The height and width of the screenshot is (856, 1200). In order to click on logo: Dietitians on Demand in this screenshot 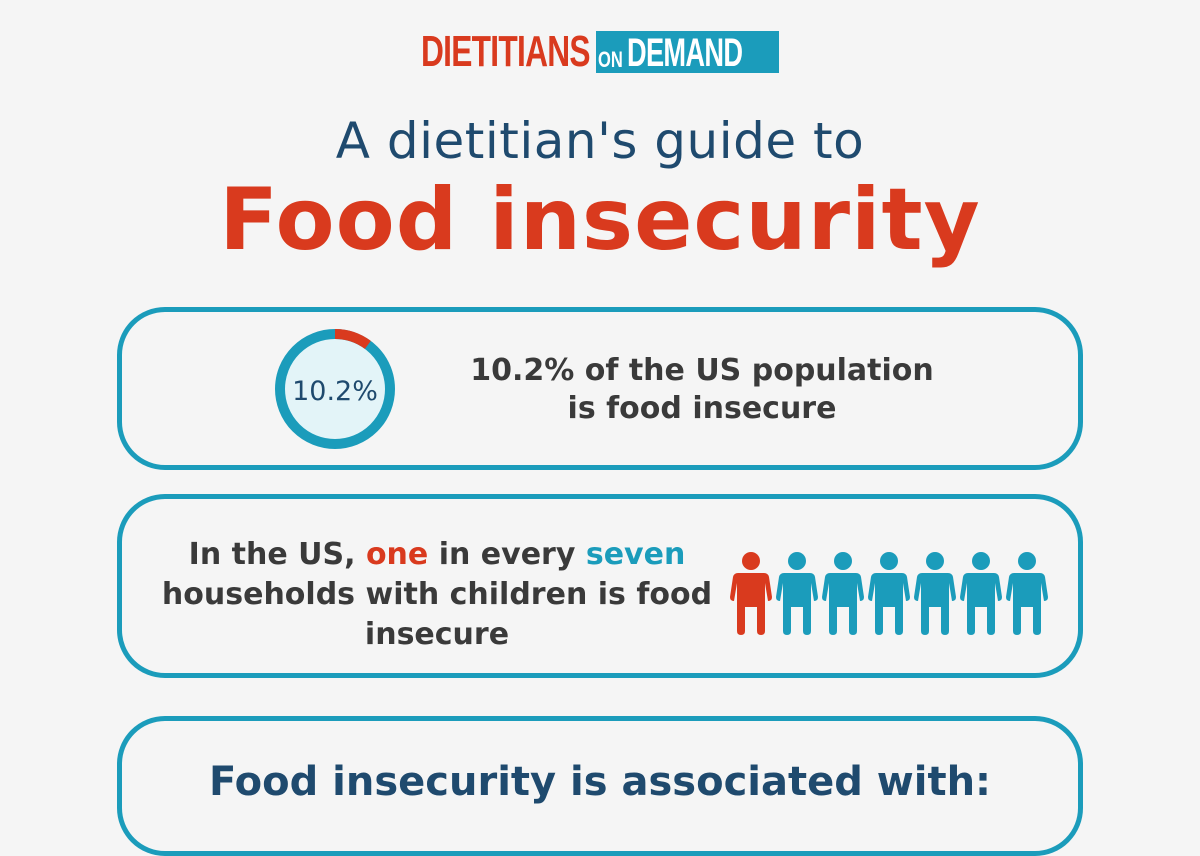, I will do `click(600, 45)`.